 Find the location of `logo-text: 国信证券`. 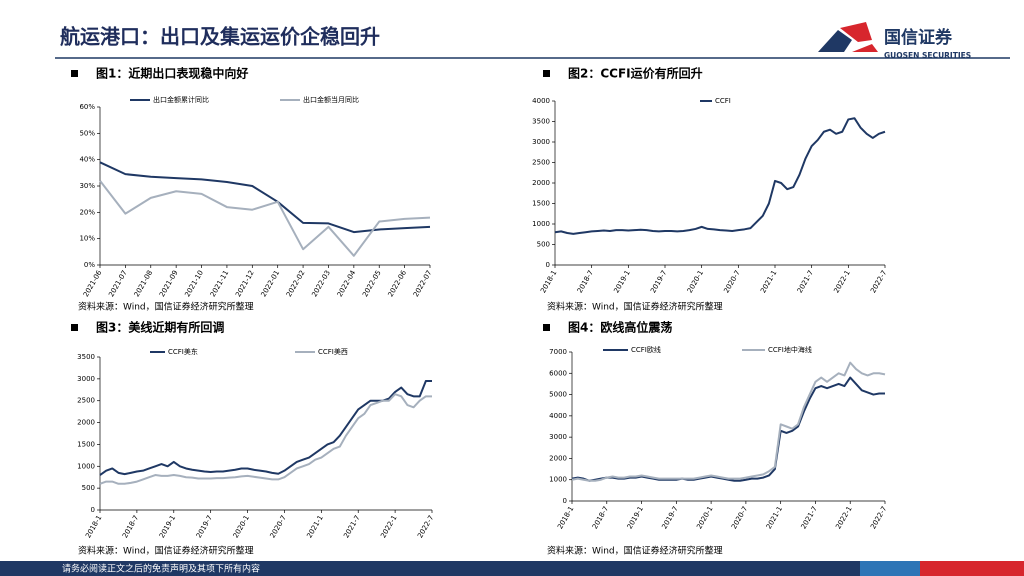

logo-text: 国信证券 is located at coordinates (918, 37).